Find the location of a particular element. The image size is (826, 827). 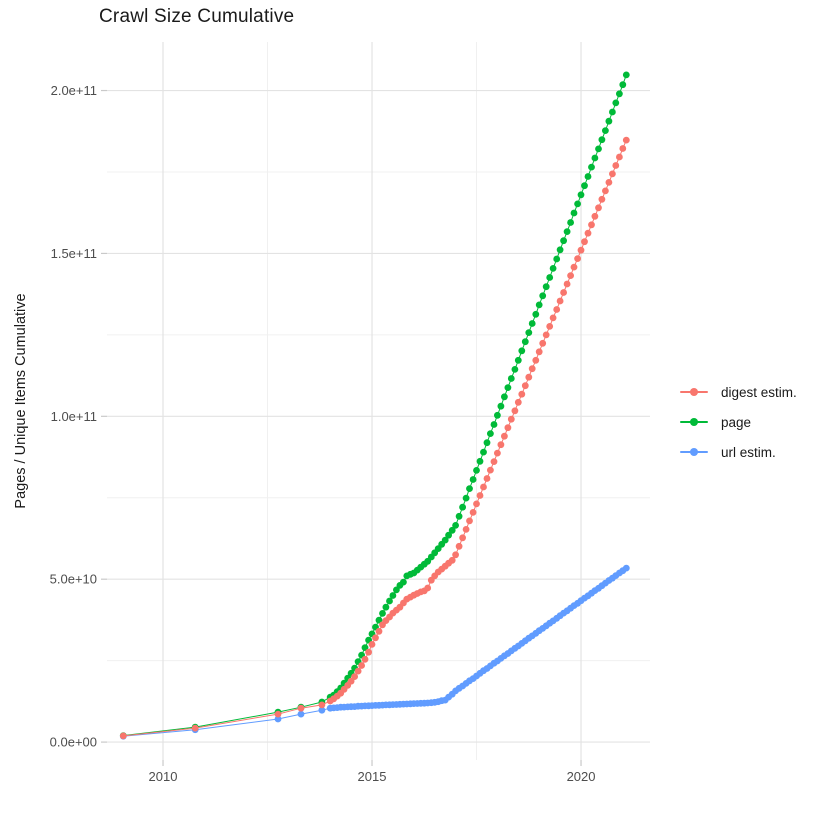

legend-label: url estim. is located at coordinates (748, 452).